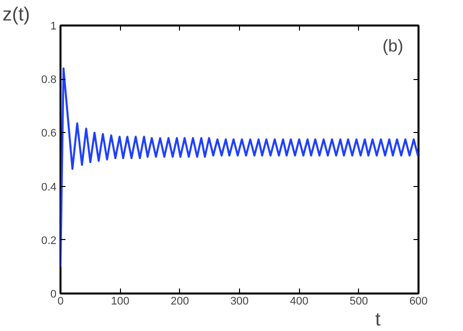 The height and width of the screenshot is (331, 463). I want to click on x-tick-label: 200, so click(180, 302).